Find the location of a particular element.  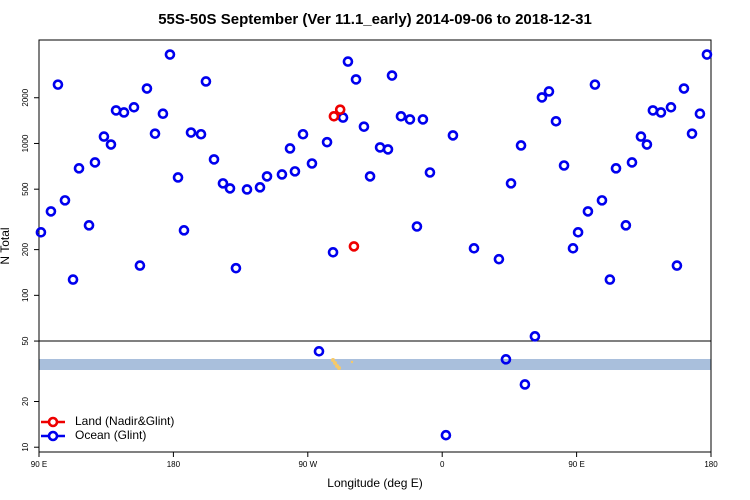

y-tick-label: 100 is located at coordinates (25, 295).